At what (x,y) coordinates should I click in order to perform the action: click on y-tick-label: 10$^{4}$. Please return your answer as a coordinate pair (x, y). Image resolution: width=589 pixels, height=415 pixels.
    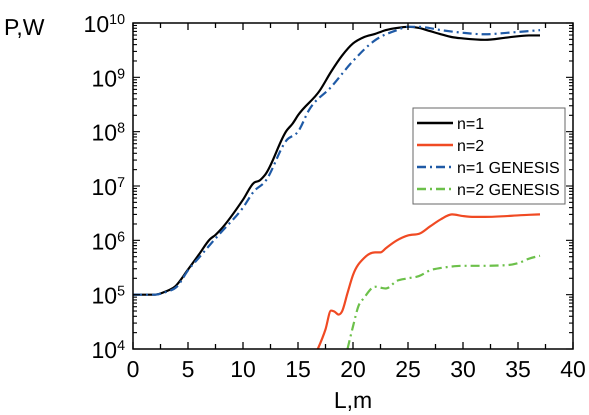
    Looking at the image, I should click on (108, 350).